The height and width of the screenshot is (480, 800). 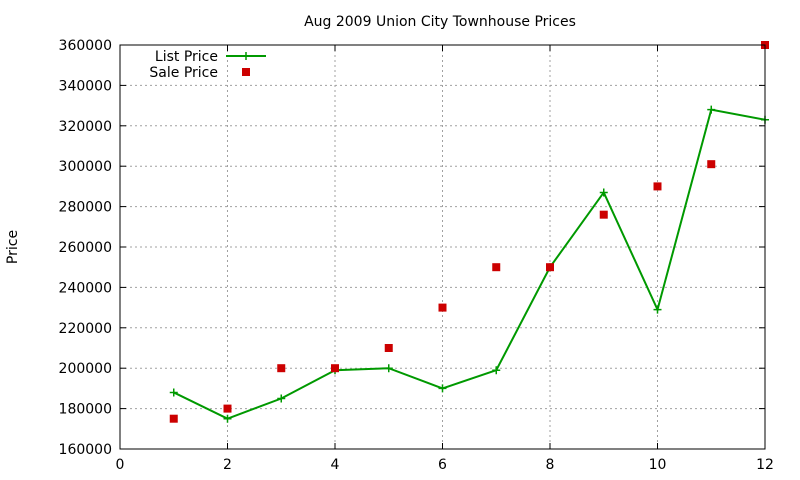 What do you see at coordinates (183, 73) in the screenshot?
I see `legend-label: Sale Price` at bounding box center [183, 73].